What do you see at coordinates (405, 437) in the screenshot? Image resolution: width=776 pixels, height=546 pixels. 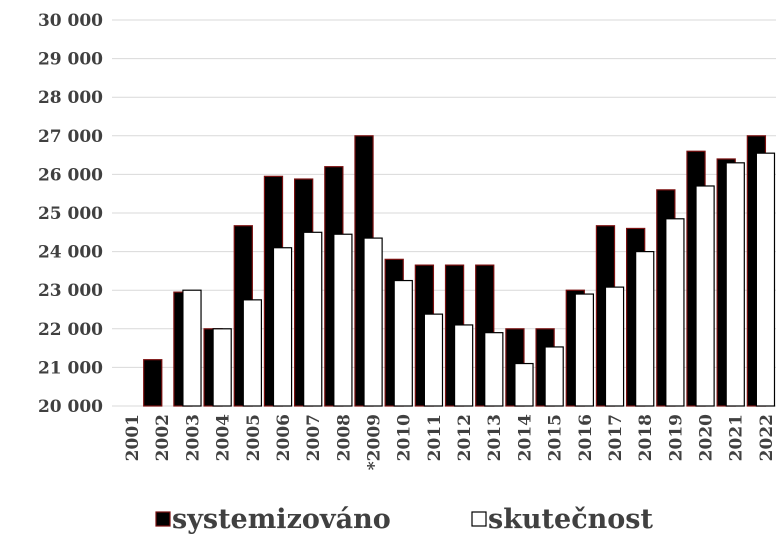 I see `x-tick-label: 2010` at bounding box center [405, 437].